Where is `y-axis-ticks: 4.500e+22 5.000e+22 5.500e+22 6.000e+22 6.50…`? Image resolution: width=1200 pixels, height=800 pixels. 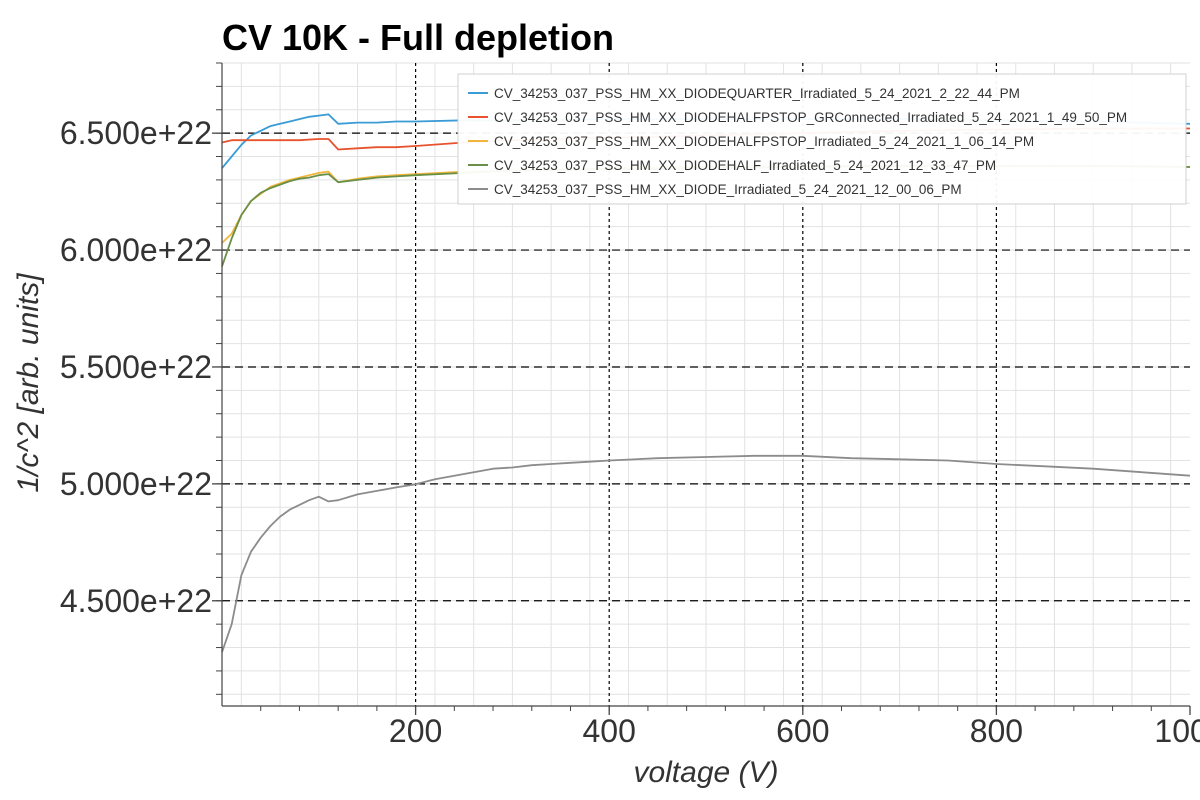
y-axis-ticks: 4.500e+22 5.000e+22 5.500e+22 6.000e+22 6.50… is located at coordinates (141, 378).